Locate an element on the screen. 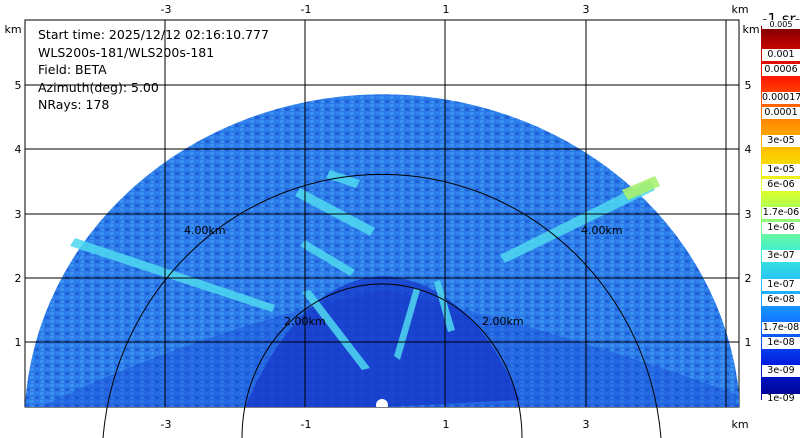 Image resolution: width=800 pixels, height=438 pixels. x-tick-bottom: 3 is located at coordinates (586, 424).